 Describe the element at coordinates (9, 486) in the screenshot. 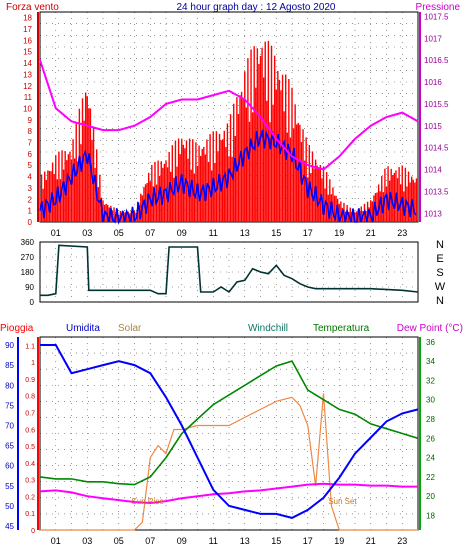

I see `humidity-y-tick: 55` at that location.